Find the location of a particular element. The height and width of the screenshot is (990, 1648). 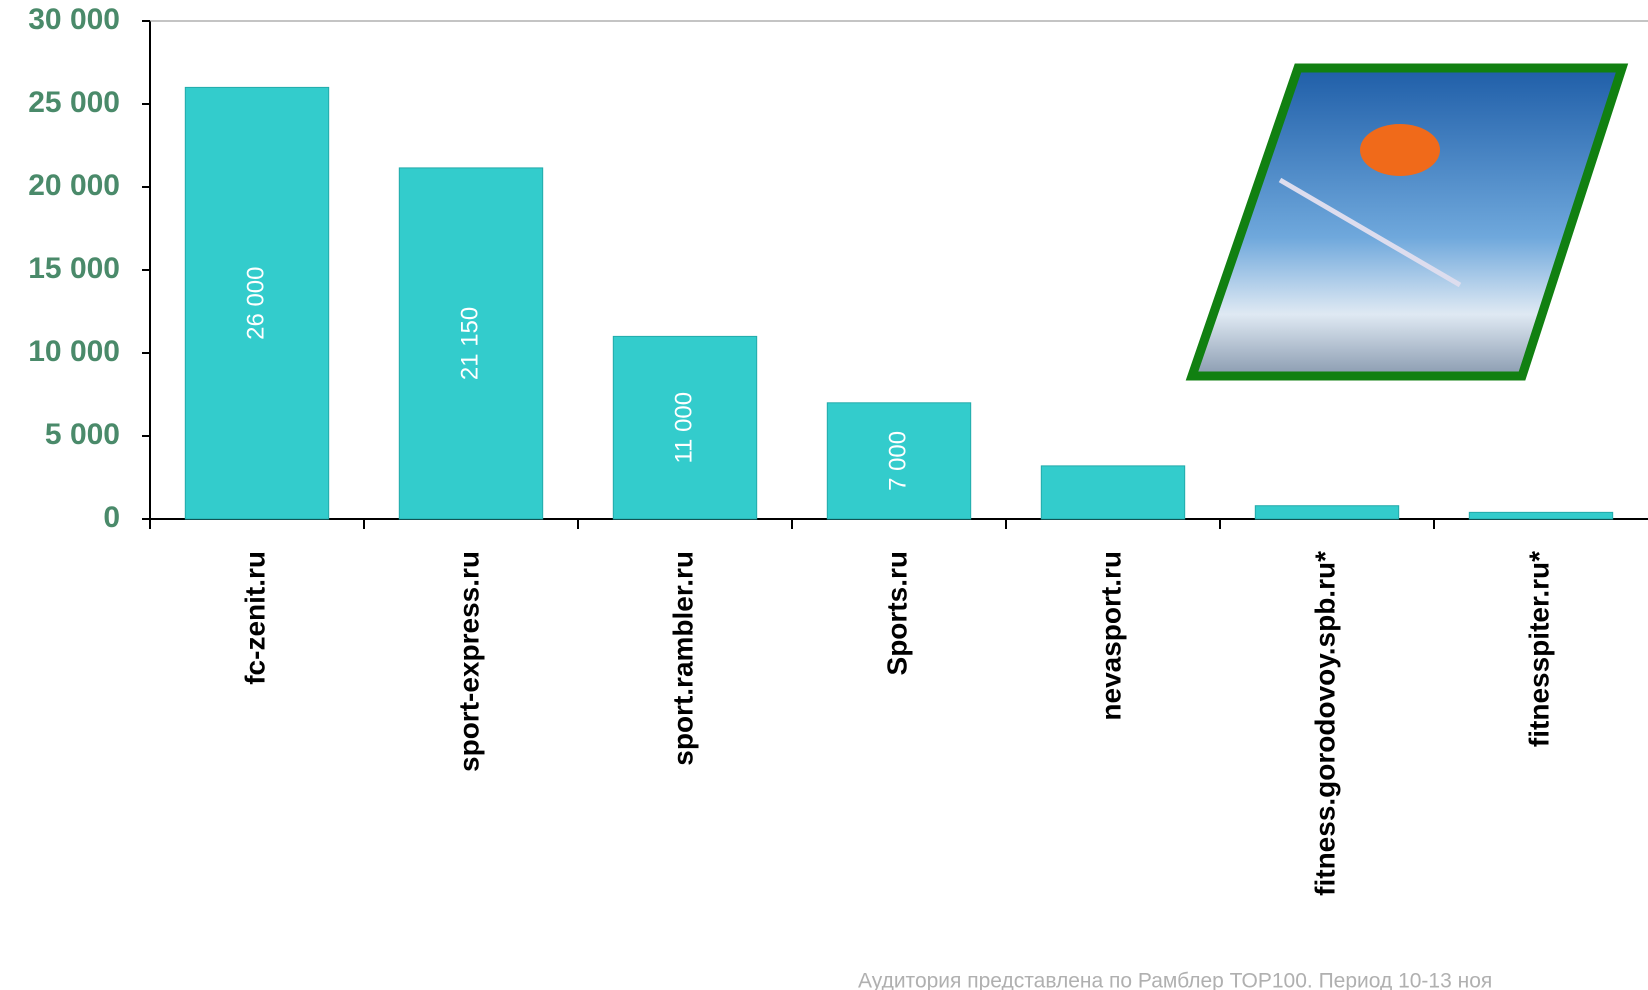

value-label: 21 150 is located at coordinates (469, 343).